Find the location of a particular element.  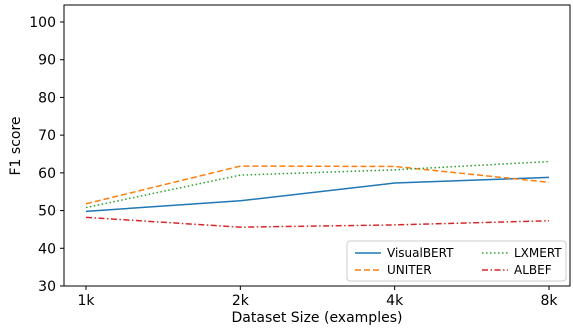

y-tick-label: 70 is located at coordinates (47, 136).